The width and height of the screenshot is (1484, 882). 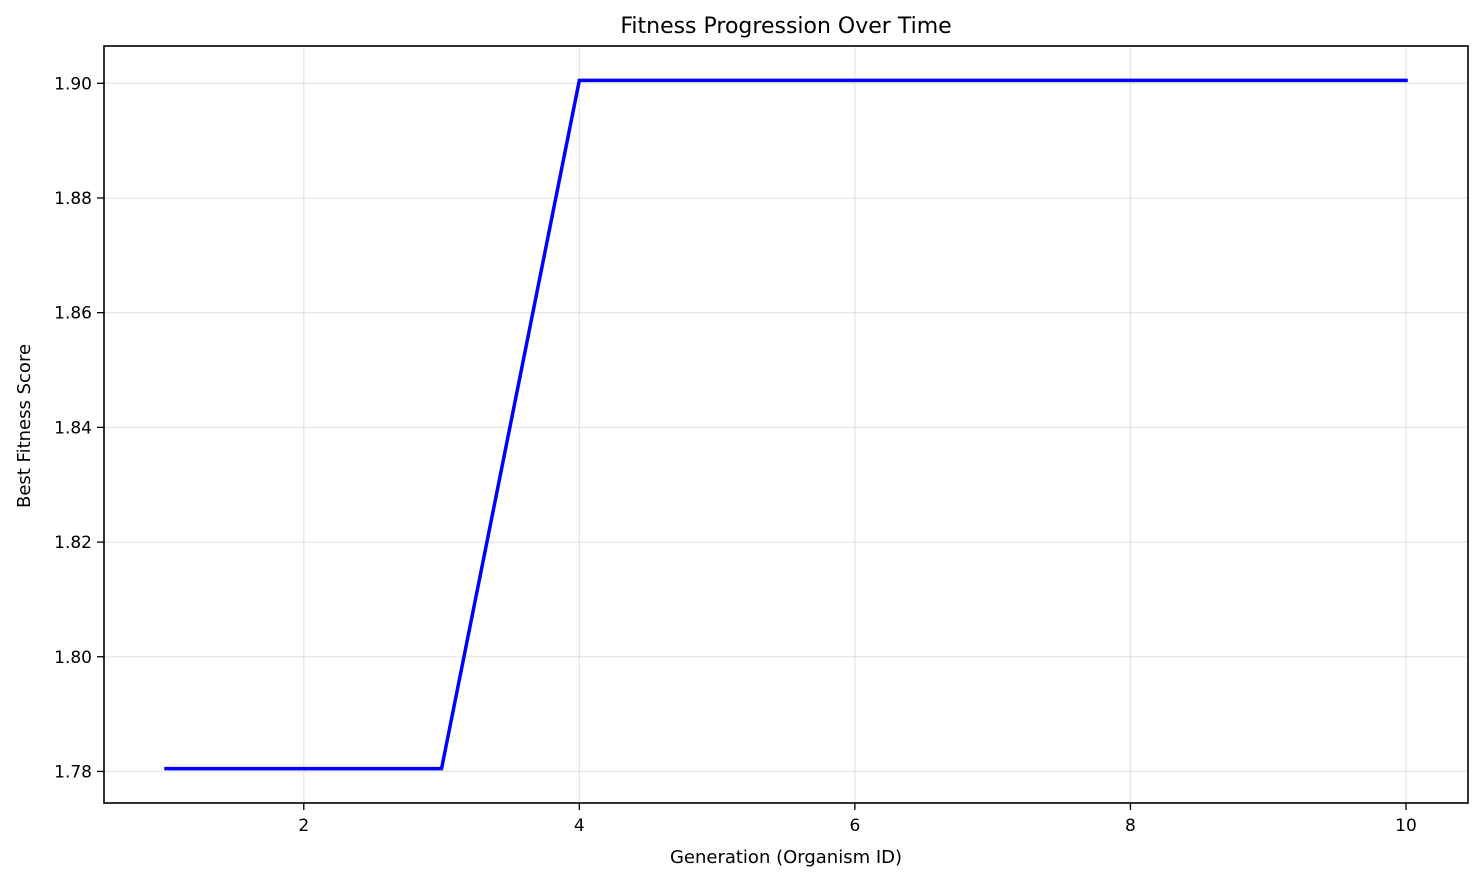 I want to click on x-tick-label: 10, so click(x=1406, y=826).